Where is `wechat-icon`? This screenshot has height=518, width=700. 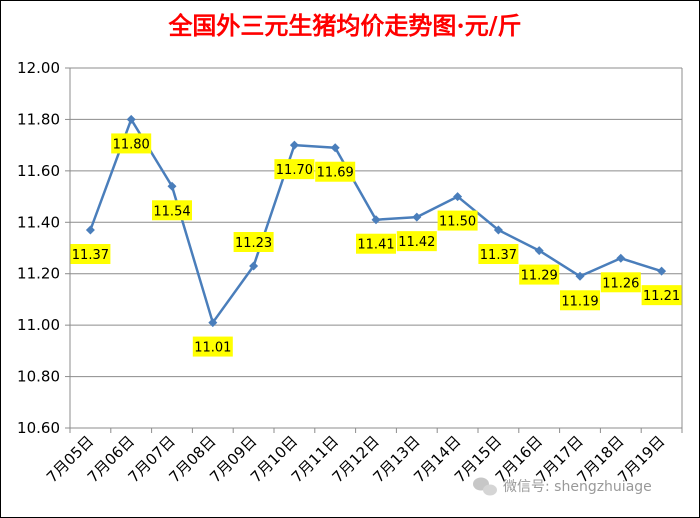
wechat-icon is located at coordinates (485, 486).